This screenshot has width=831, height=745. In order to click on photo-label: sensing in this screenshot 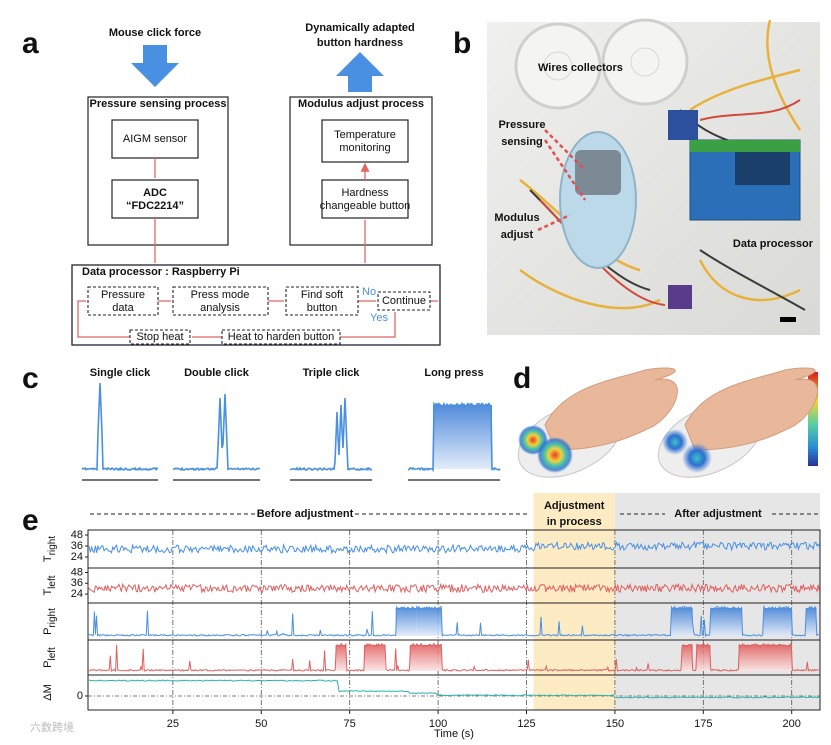, I will do `click(522, 142)`.